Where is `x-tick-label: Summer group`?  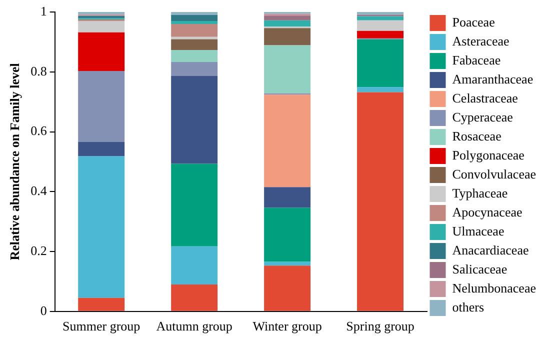
x-tick-label: Summer group is located at coordinates (101, 326).